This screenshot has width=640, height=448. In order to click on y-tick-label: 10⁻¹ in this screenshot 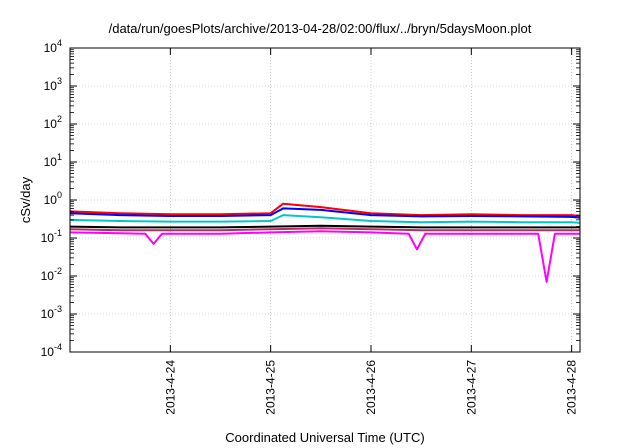, I will do `click(51, 236)`.